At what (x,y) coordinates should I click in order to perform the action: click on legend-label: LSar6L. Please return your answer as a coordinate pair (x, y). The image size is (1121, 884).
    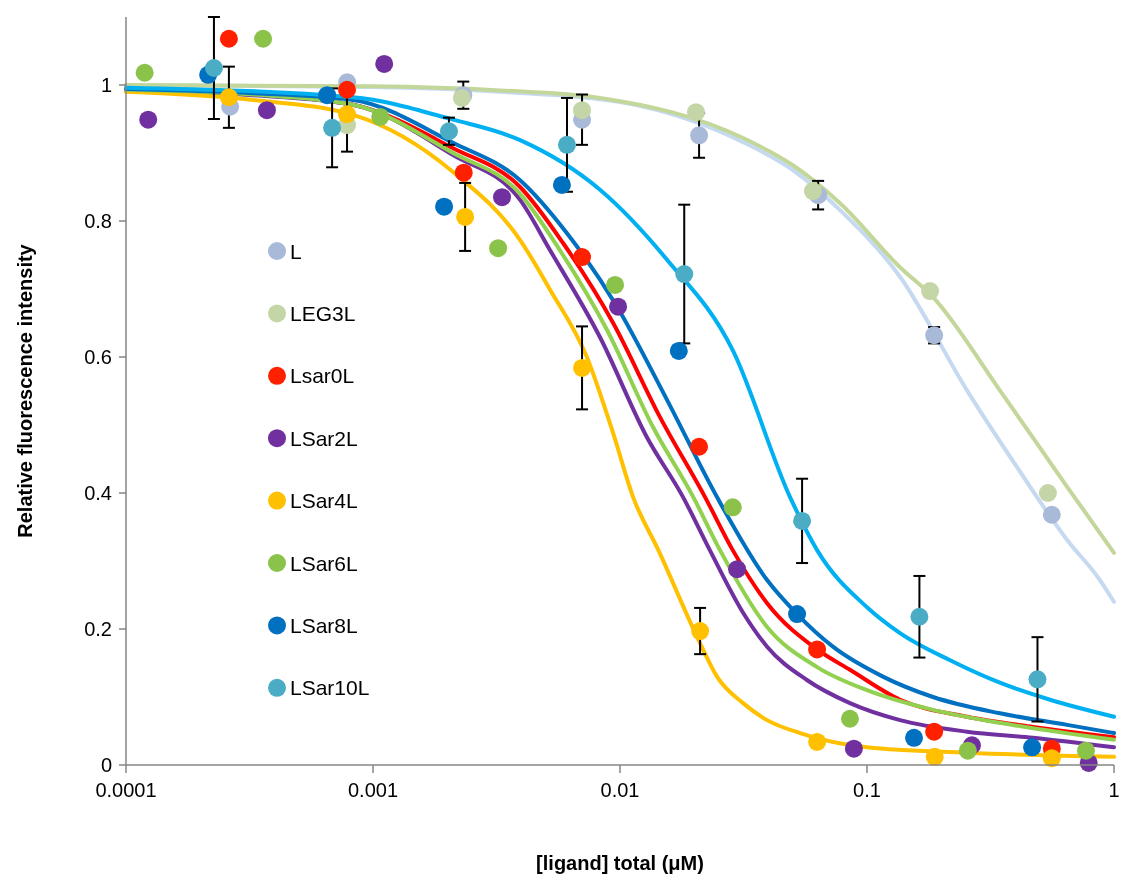
    Looking at the image, I should click on (324, 563).